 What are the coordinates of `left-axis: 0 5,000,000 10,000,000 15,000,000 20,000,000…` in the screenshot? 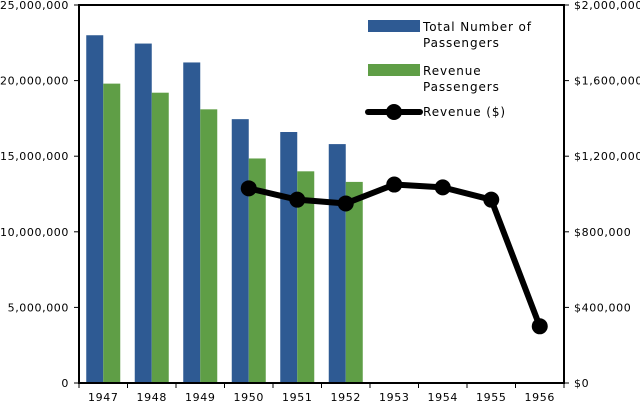 It's located at (39, 195).